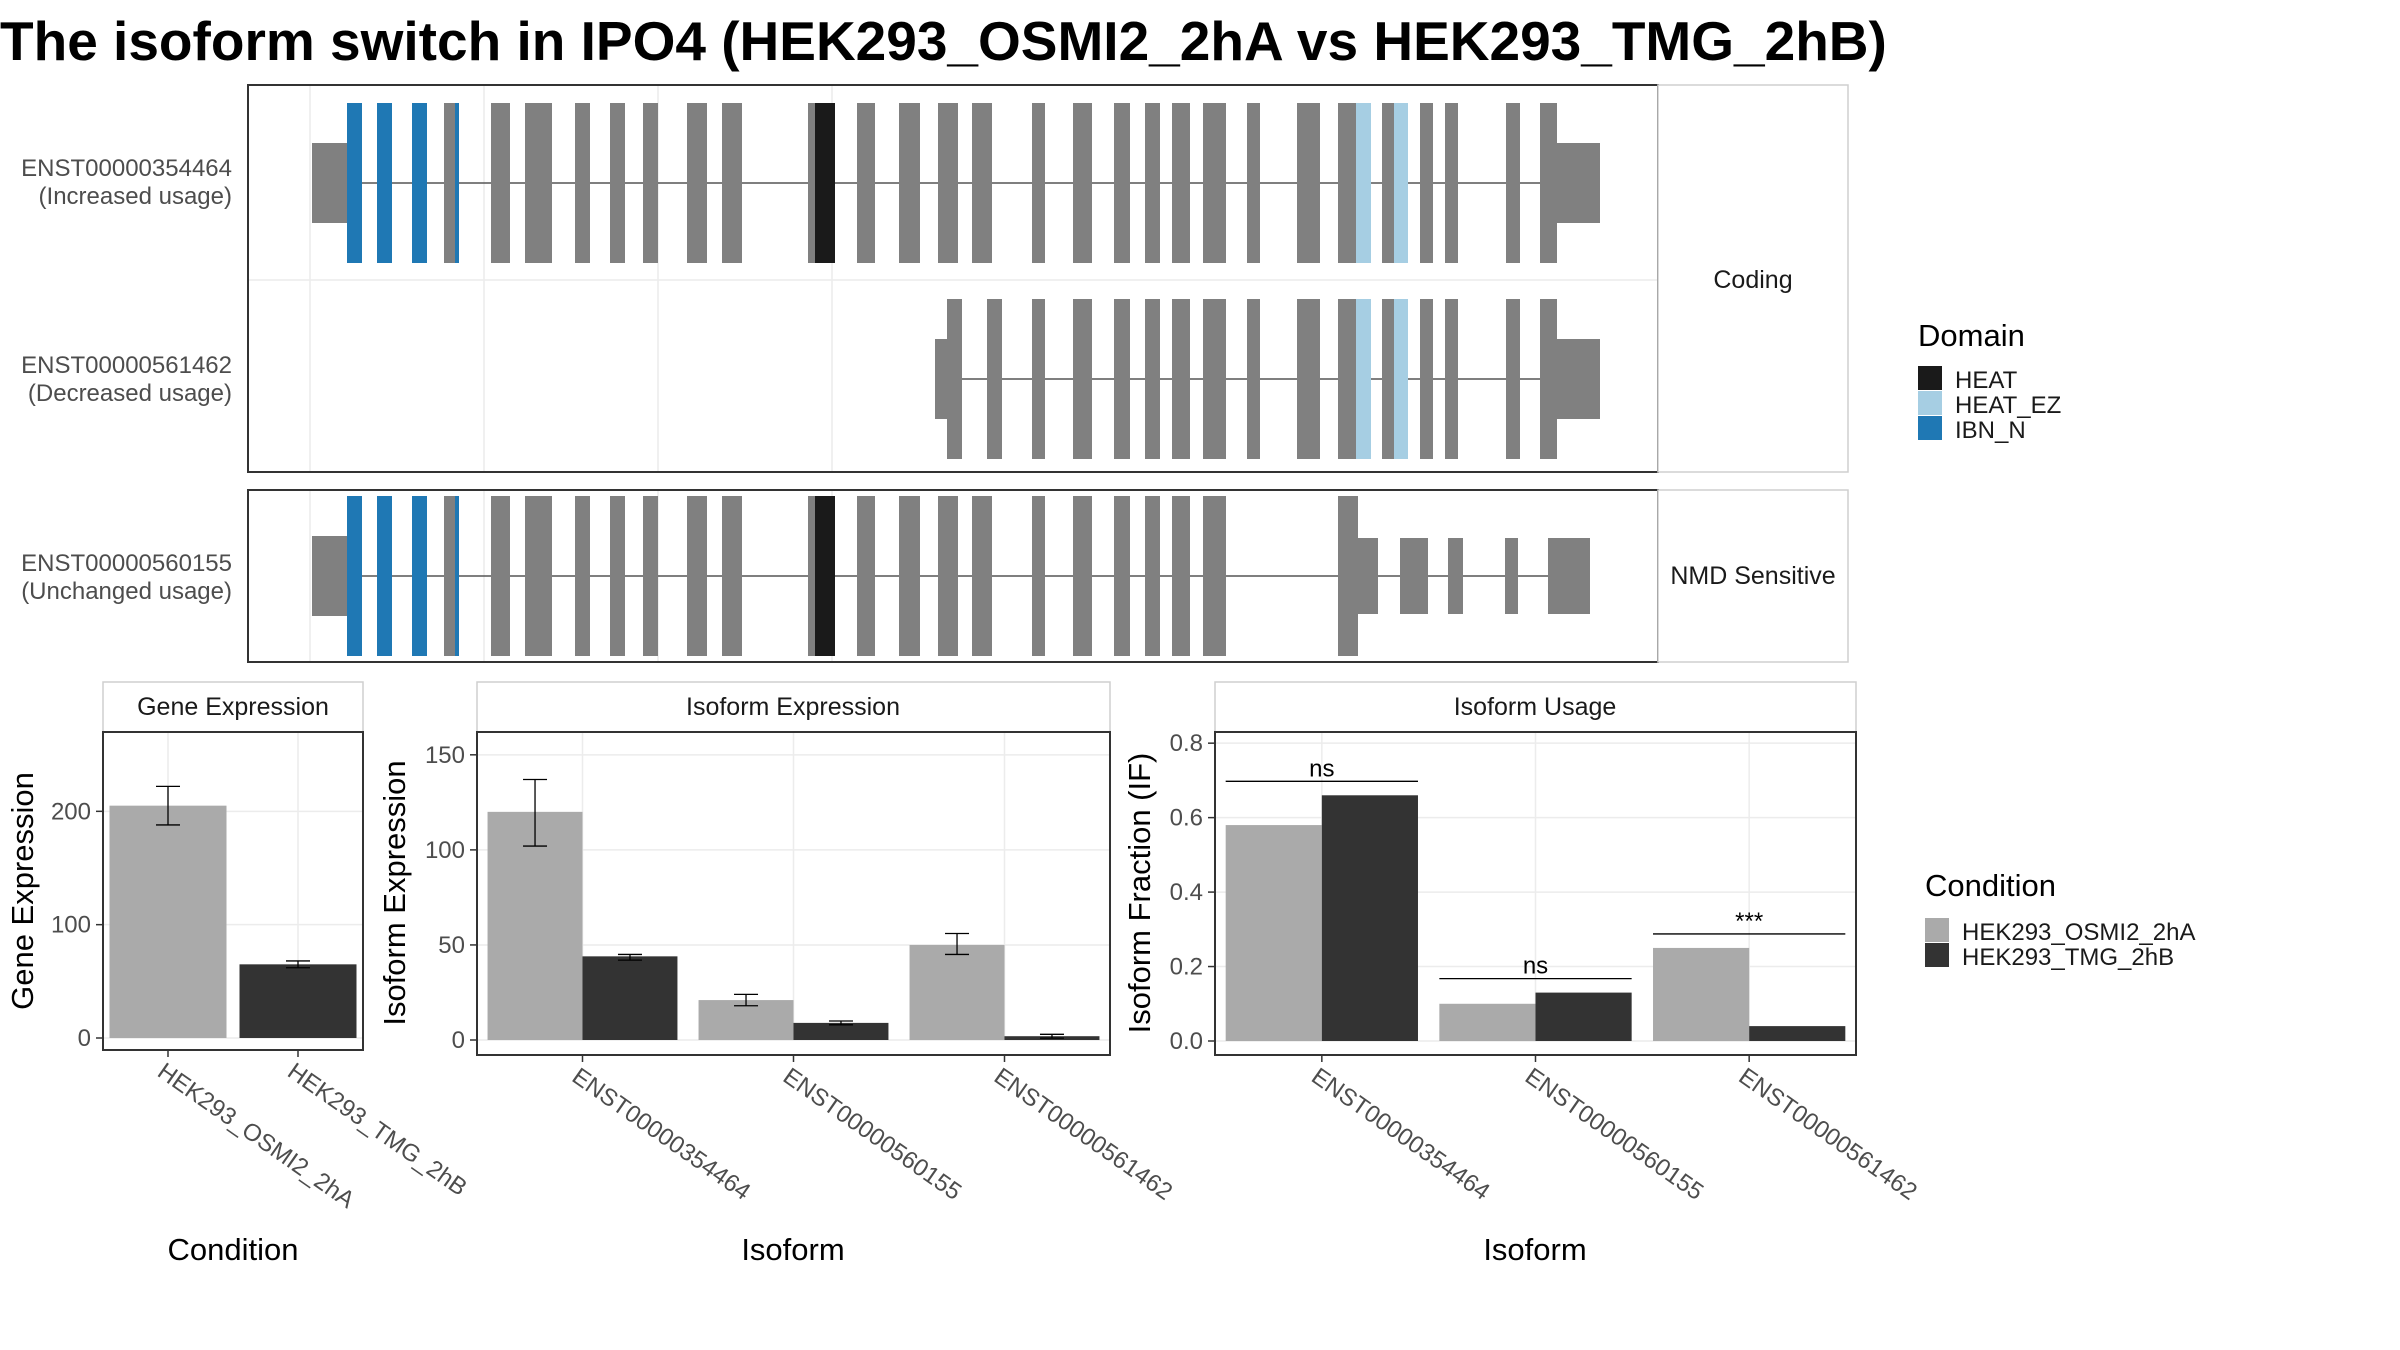  Describe the element at coordinates (1534, 1249) in the screenshot. I see `isoform-usage-xlabel: Isoform` at that location.